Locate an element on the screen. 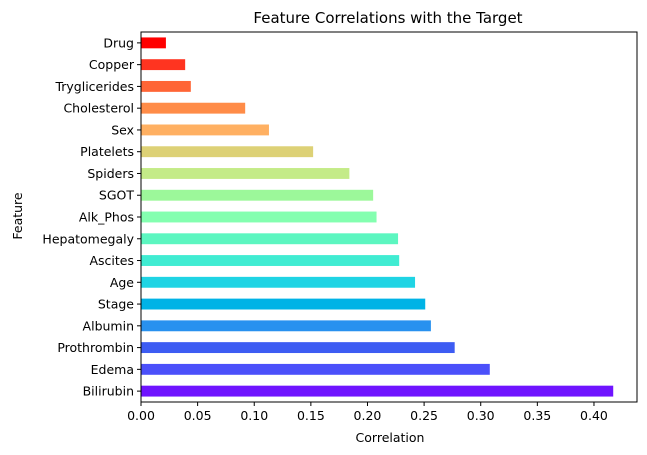 The height and width of the screenshot is (455, 647). x-tick-label: 0.30 is located at coordinates (481, 415).